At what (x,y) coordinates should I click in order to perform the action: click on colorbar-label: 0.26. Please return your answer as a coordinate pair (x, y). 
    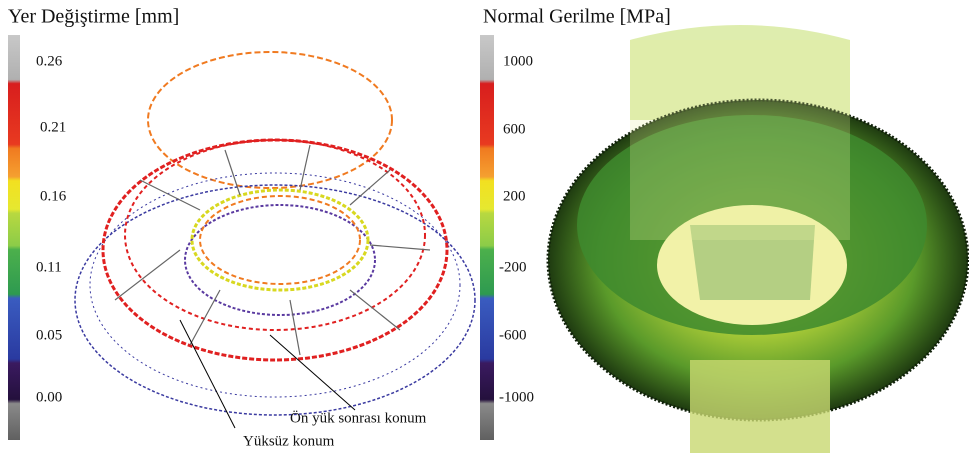
    Looking at the image, I should click on (49, 61).